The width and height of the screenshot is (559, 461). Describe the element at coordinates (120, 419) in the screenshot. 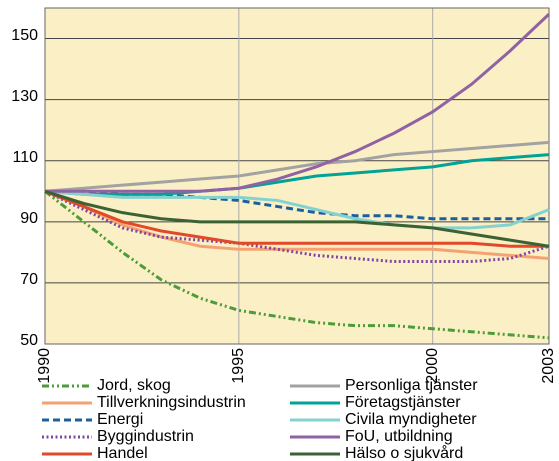

I see `legend-label: Energi` at that location.